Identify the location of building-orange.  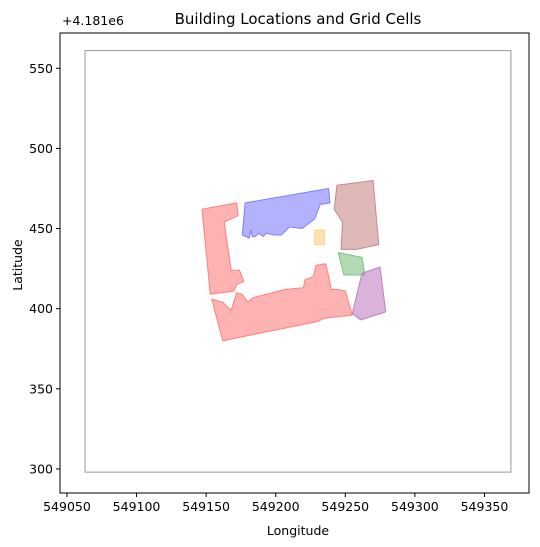
(319, 237).